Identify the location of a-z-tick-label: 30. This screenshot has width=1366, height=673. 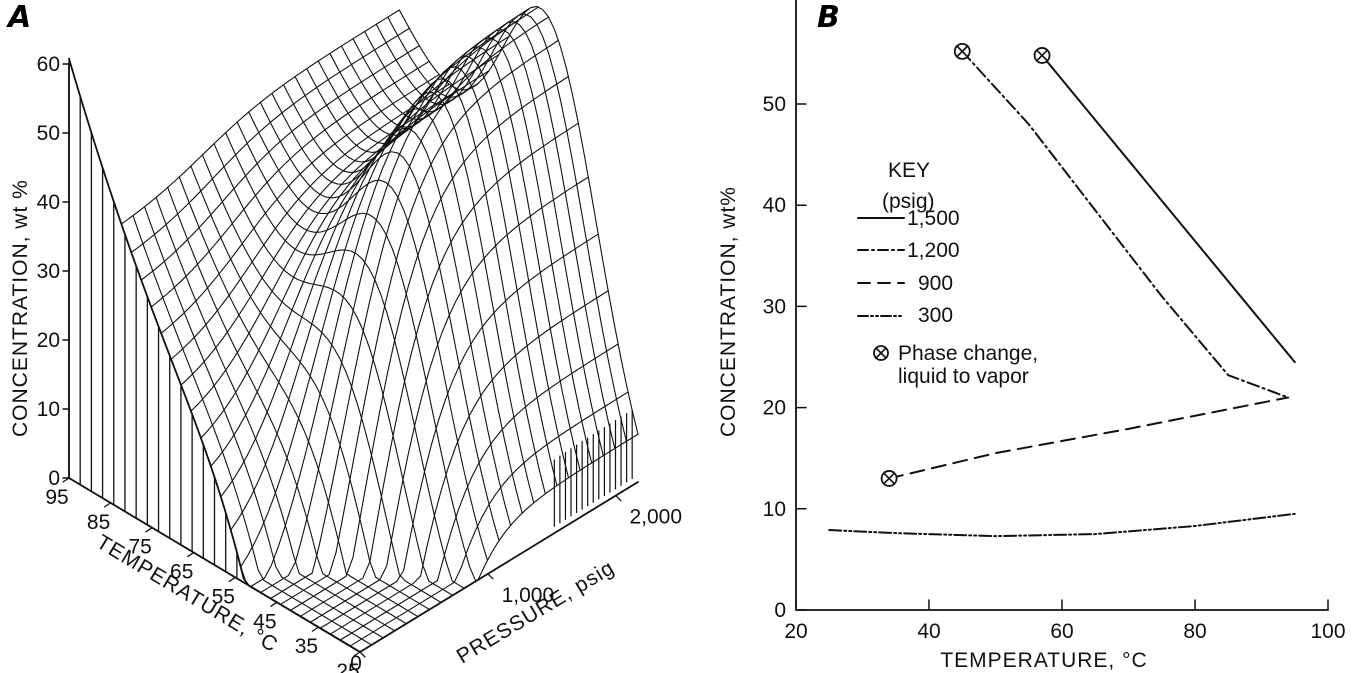
(48, 271).